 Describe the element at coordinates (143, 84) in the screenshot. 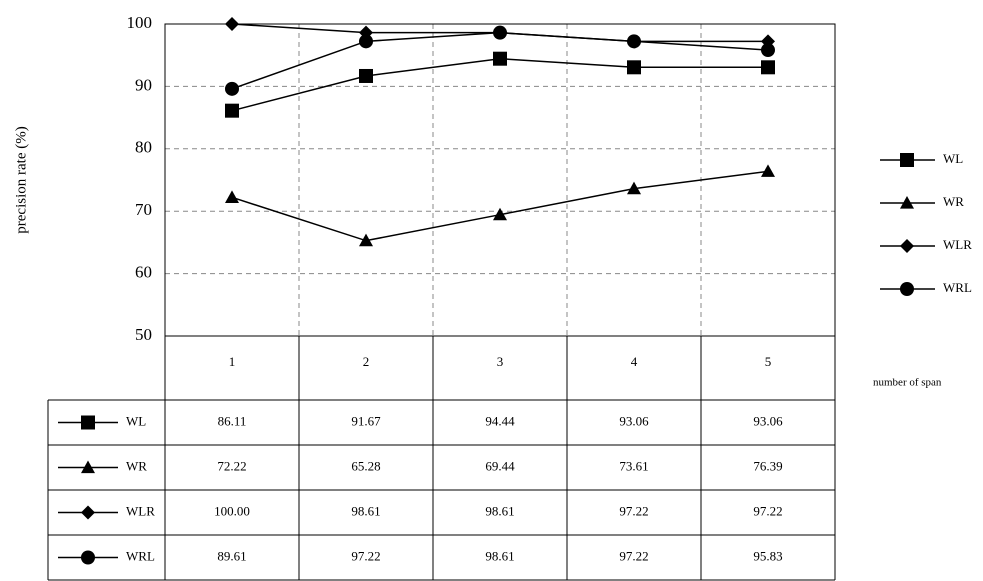

I see `y-tick-label: 90` at that location.